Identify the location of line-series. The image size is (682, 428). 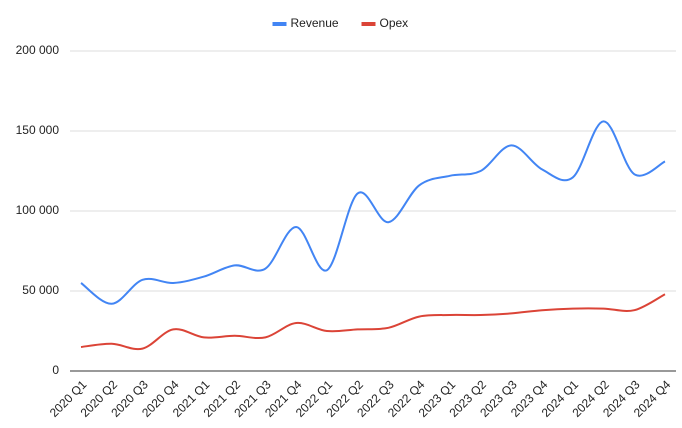
(373, 322).